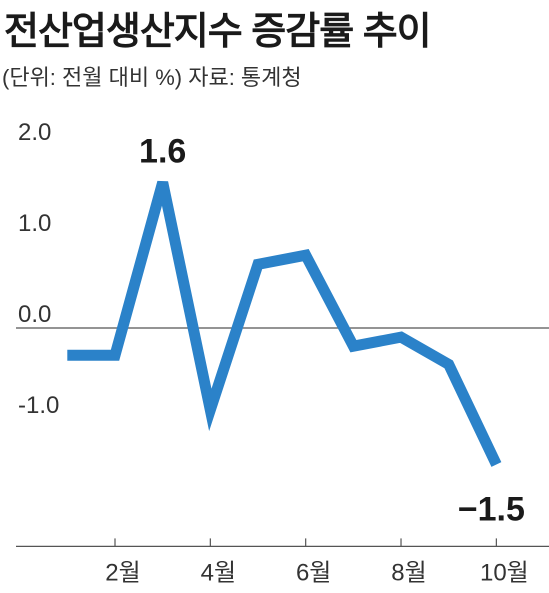 This screenshot has height=593, width=549. I want to click on chart-subtitle: (단위: 전월 대비 %) 자료: 통계청, so click(152, 77).